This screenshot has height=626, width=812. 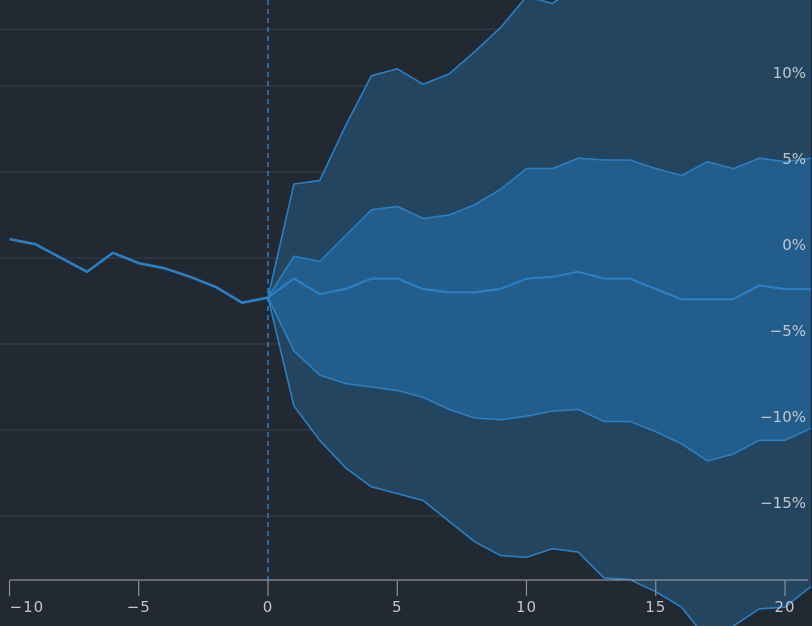 What do you see at coordinates (526, 607) in the screenshot?
I see `x-tick-label: 10` at bounding box center [526, 607].